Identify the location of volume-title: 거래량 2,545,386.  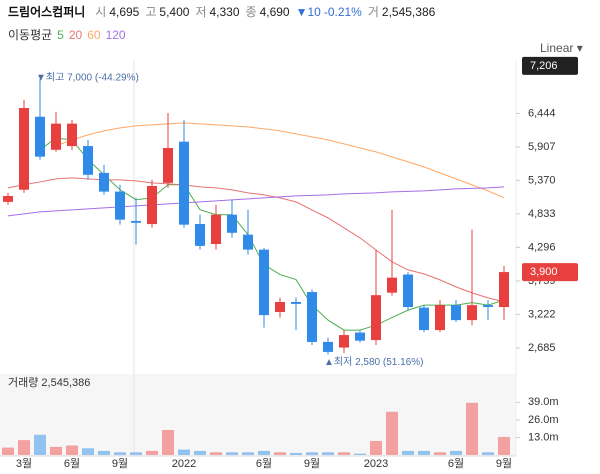
(49, 382).